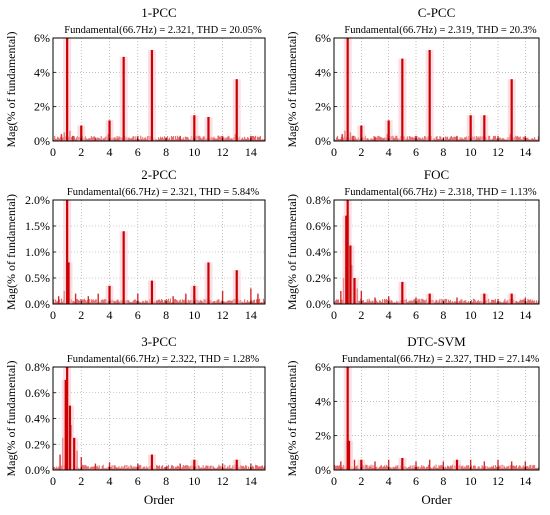  What do you see at coordinates (440, 30) in the screenshot?
I see `chart-annotation: Fundamental(66.7Hz) = 2.319, THD = 20.3%` at bounding box center [440, 30].